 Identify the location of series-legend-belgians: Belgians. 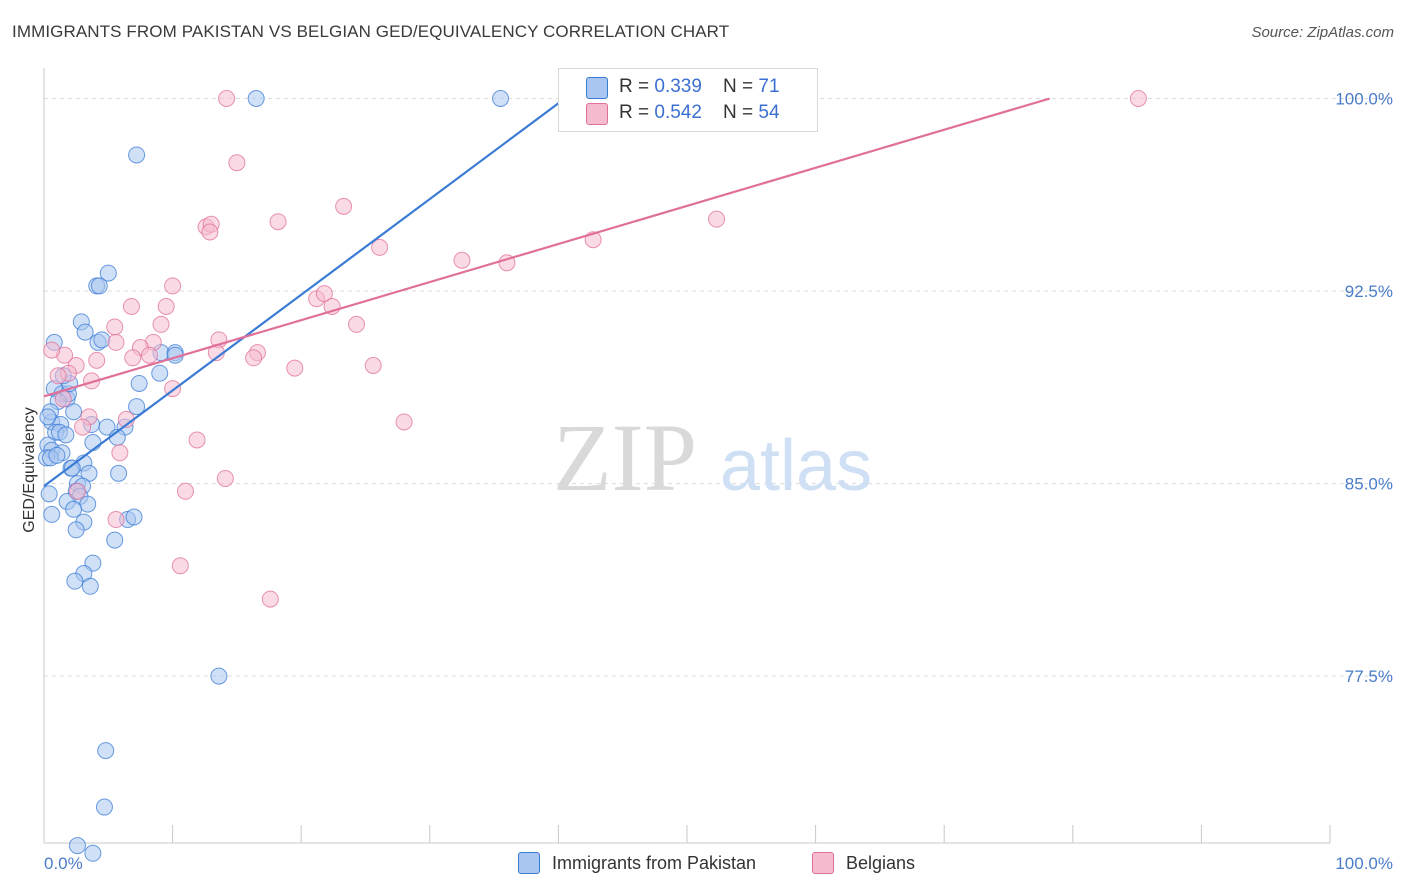
(863, 863).